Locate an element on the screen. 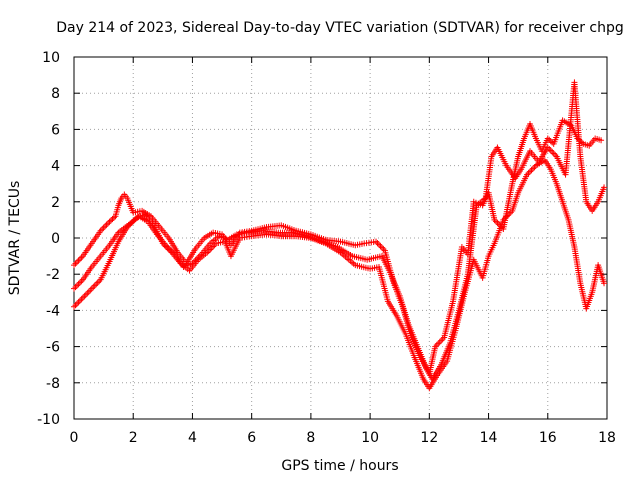 This screenshot has width=640, height=480. x-tick-label: 4 is located at coordinates (192, 438).